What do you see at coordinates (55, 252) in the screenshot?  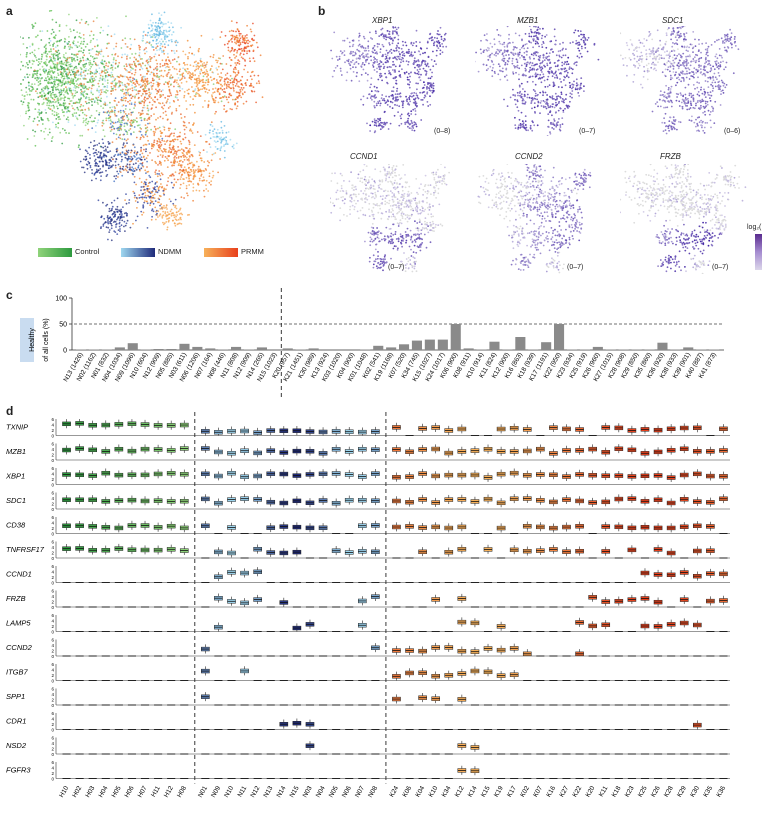 I see `legend-swatch-control` at bounding box center [55, 252].